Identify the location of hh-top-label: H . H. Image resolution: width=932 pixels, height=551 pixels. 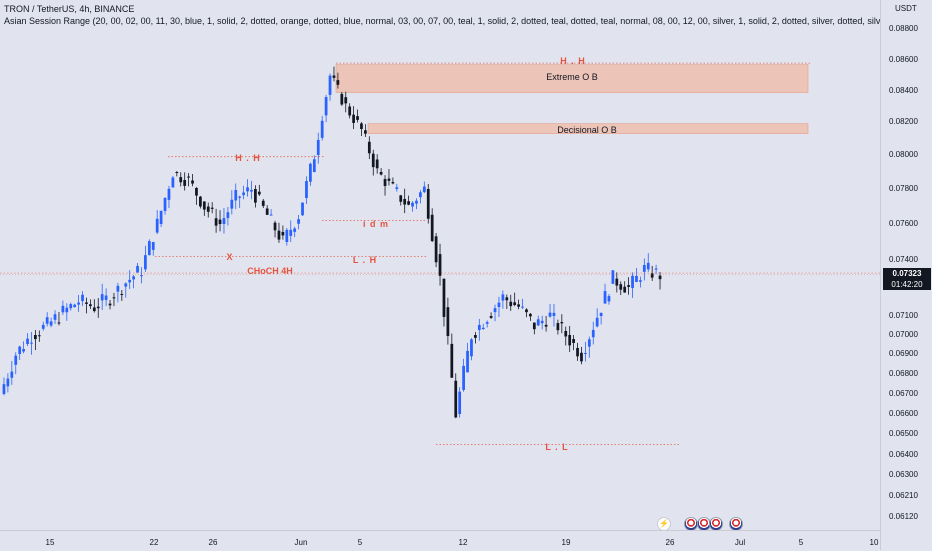
(573, 61).